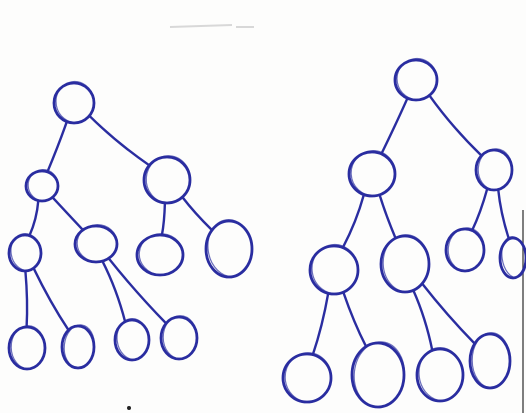  What do you see at coordinates (479, 209) in the screenshot?
I see `right-tree-edge-b-e` at bounding box center [479, 209].